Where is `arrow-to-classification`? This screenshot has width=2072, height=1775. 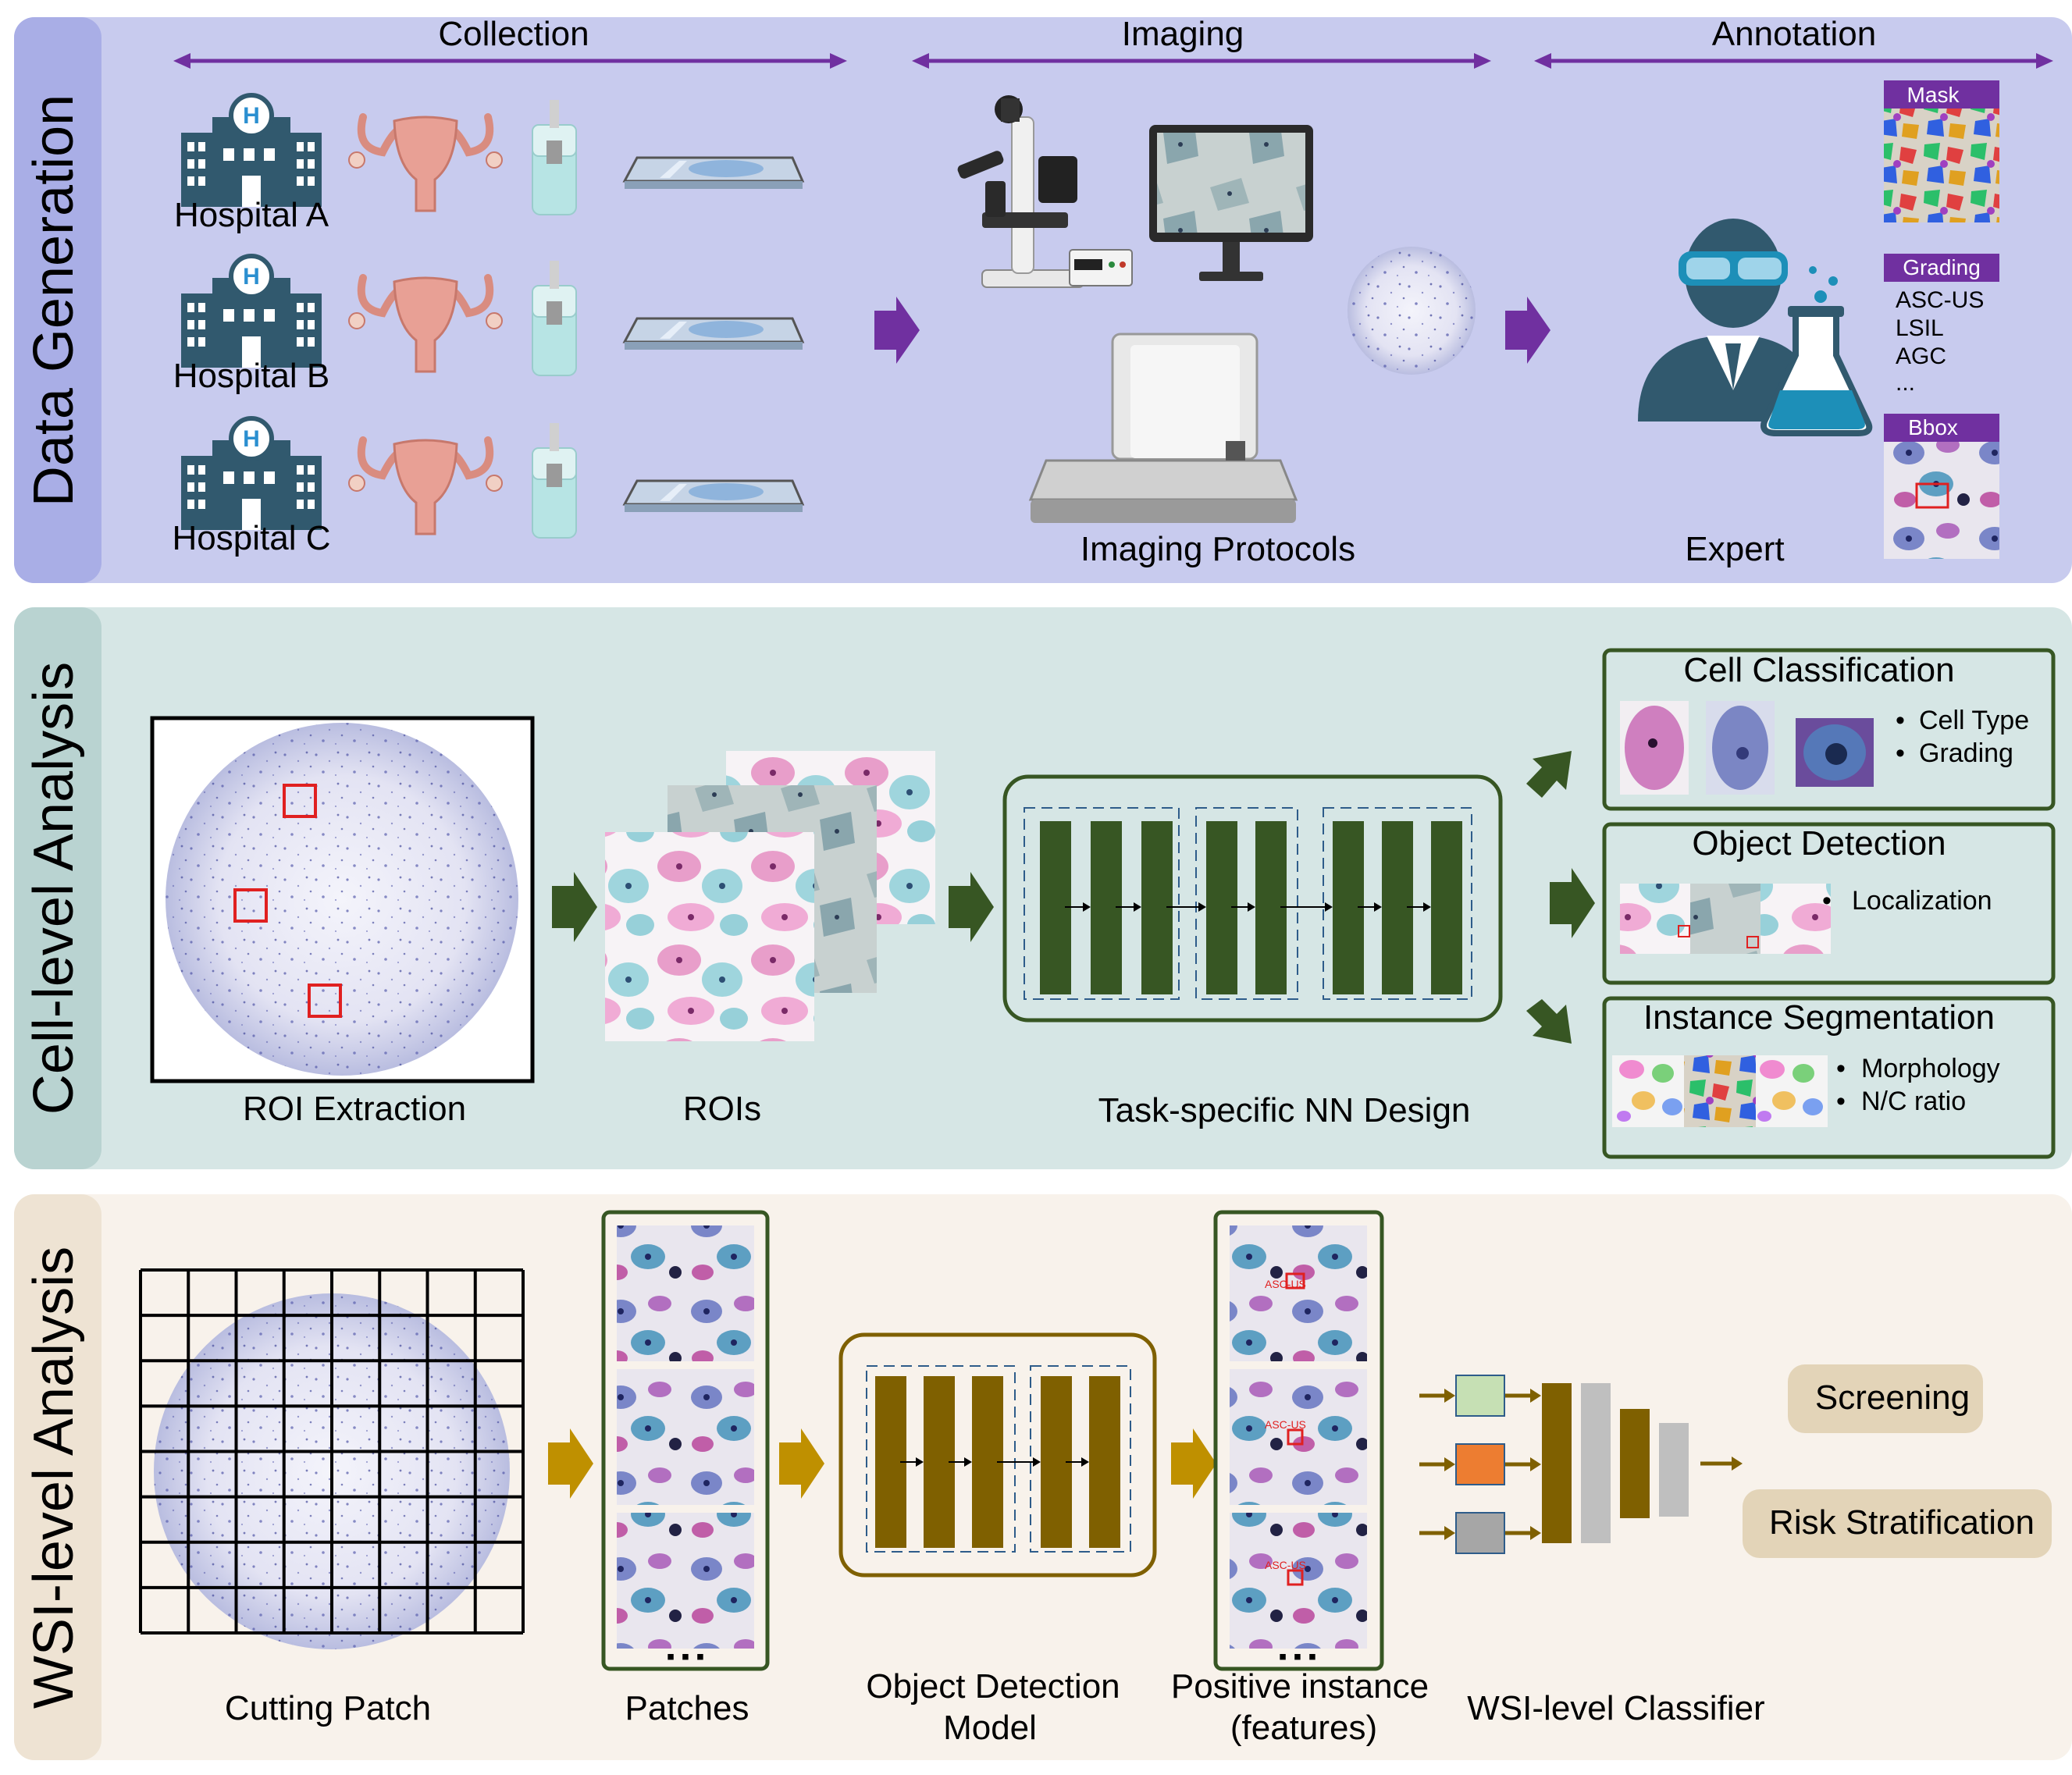 arrow-to-classification is located at coordinates (1549, 774).